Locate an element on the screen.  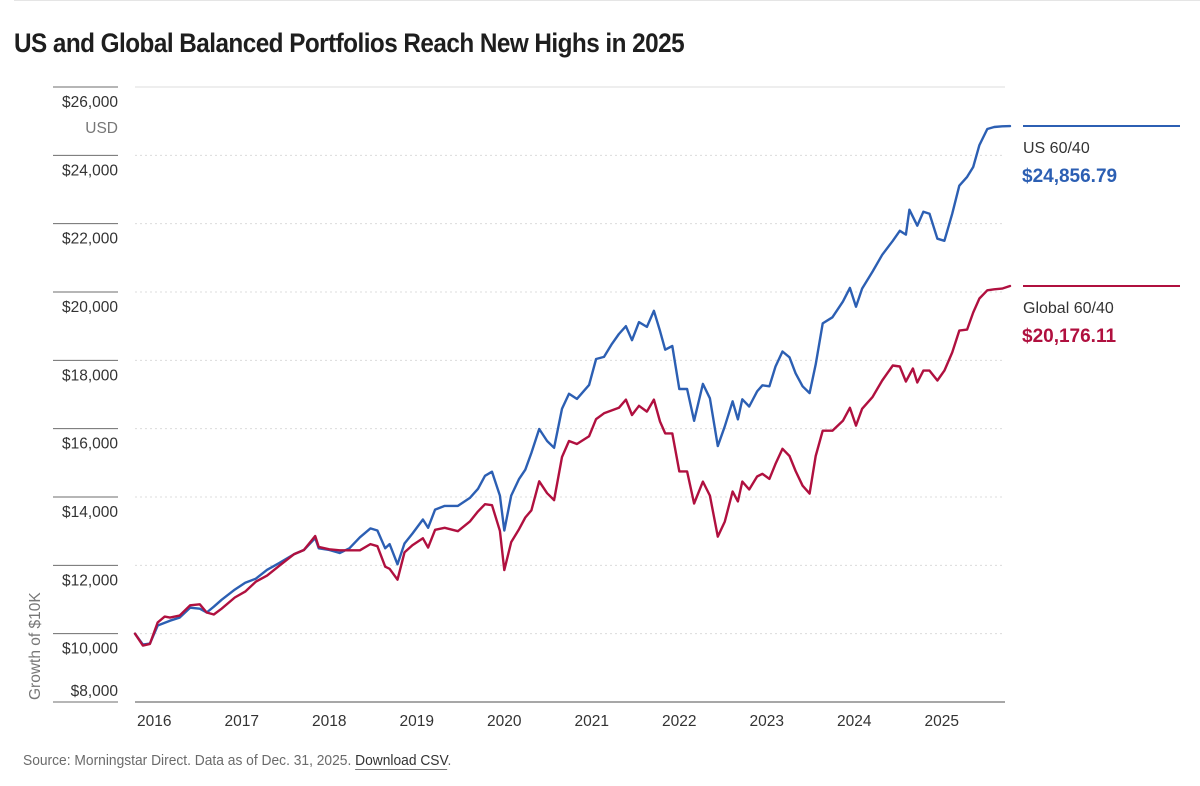
x-tick-label: 2025 is located at coordinates (942, 721).